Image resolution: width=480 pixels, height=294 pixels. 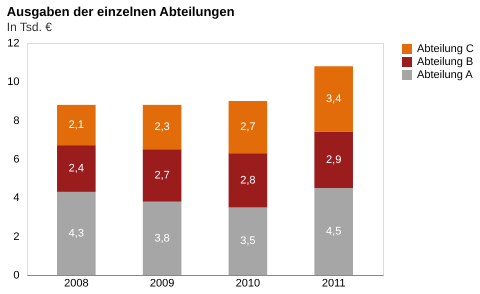 I want to click on chart-title: Ausgaben der einzelnen Abteilungen, so click(x=120, y=11).